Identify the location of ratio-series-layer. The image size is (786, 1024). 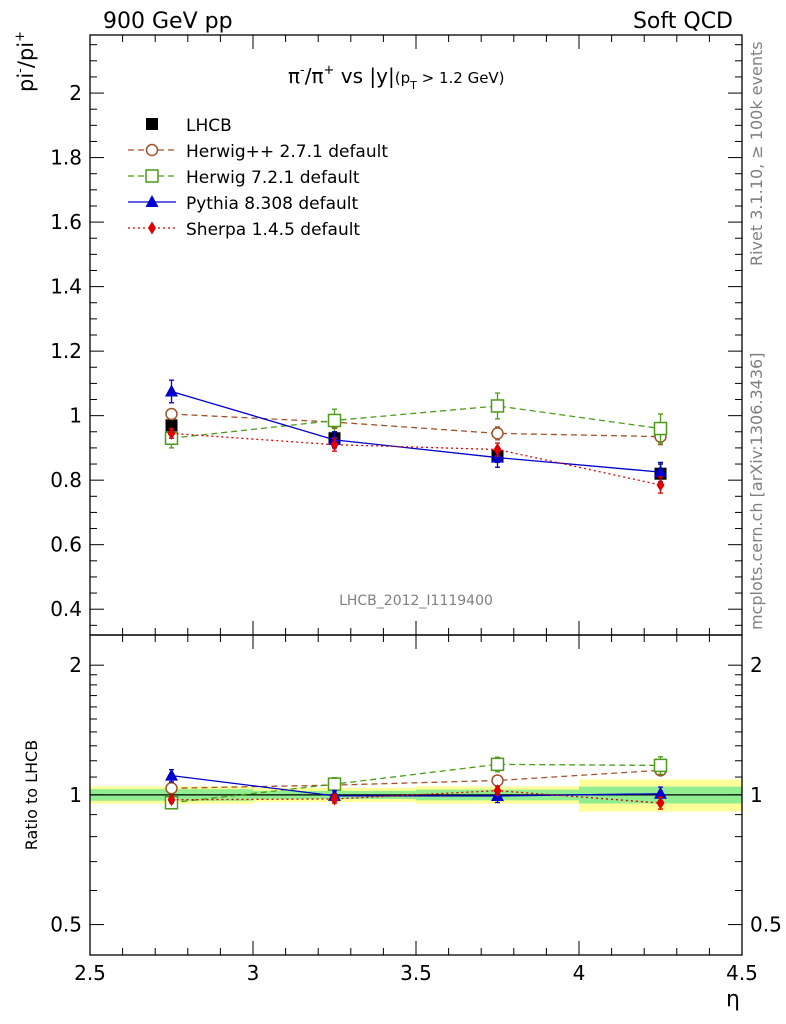
(416, 783).